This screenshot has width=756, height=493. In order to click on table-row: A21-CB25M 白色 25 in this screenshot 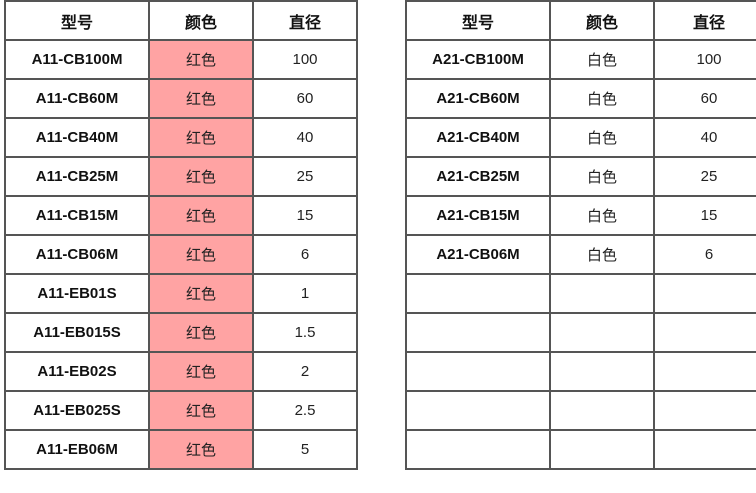, I will do `click(580, 176)`.